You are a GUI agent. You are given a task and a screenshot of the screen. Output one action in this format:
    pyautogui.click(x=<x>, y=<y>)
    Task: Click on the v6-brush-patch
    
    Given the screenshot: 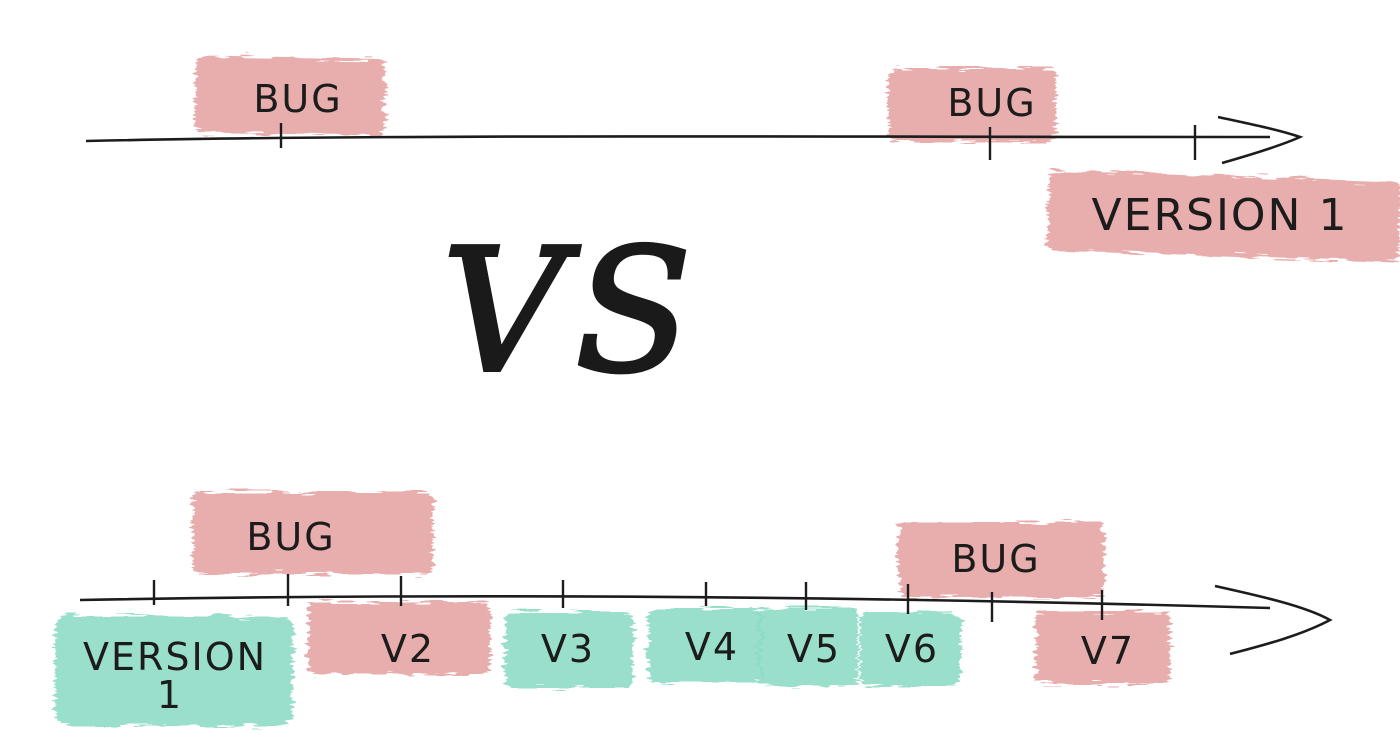 What is the action you would take?
    pyautogui.click(x=910, y=649)
    